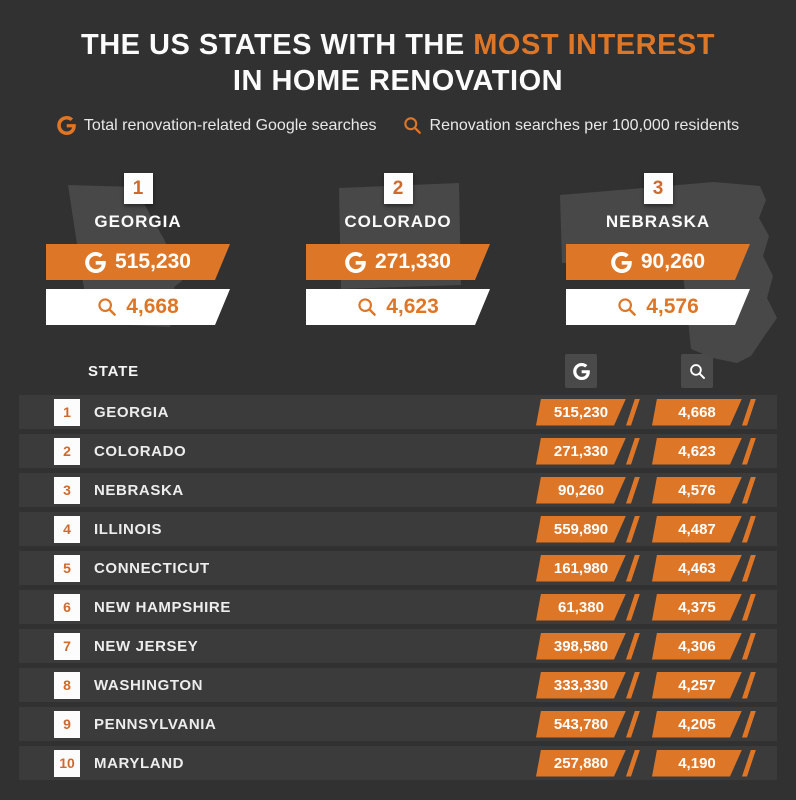 This screenshot has width=796, height=800. I want to click on total-searches-banner: 90,260, so click(658, 262).